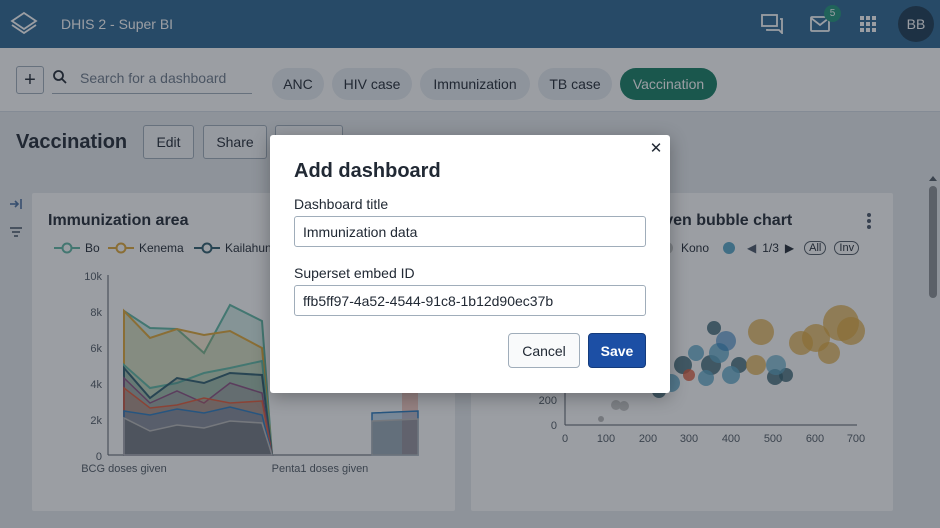  What do you see at coordinates (470, 24) in the screenshot?
I see `top-header: DHIS 2 - Super BI 5 BB` at bounding box center [470, 24].